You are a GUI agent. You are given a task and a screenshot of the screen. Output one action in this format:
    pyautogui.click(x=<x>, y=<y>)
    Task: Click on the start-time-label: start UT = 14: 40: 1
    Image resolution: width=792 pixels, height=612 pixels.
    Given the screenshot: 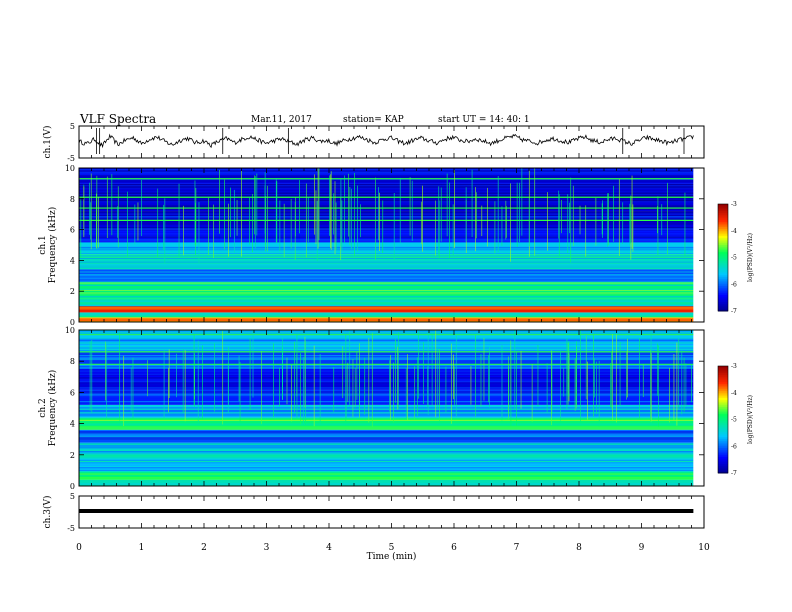 What is the action you would take?
    pyautogui.click(x=484, y=120)
    